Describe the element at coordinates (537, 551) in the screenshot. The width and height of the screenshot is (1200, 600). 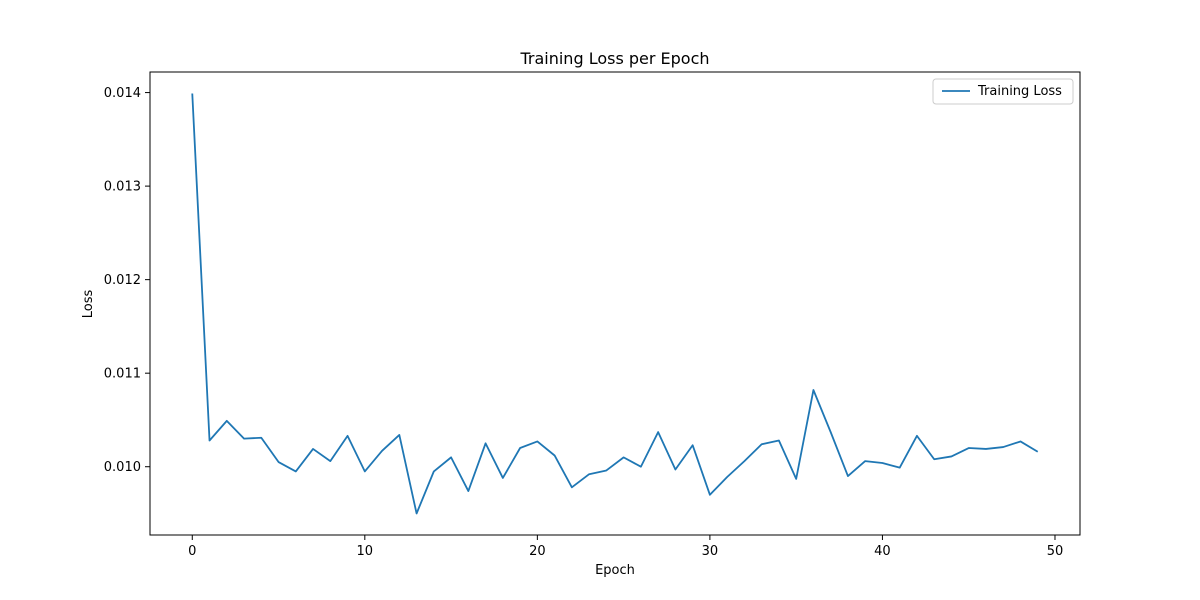
I see `x-tick-label: 20` at that location.